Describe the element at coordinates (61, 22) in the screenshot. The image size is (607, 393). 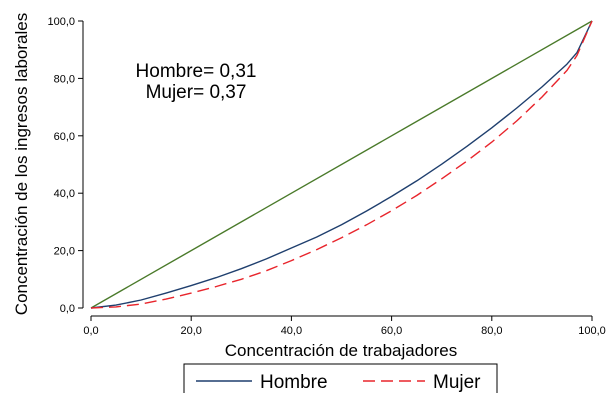
I see `y-tick-label: 100,0` at that location.